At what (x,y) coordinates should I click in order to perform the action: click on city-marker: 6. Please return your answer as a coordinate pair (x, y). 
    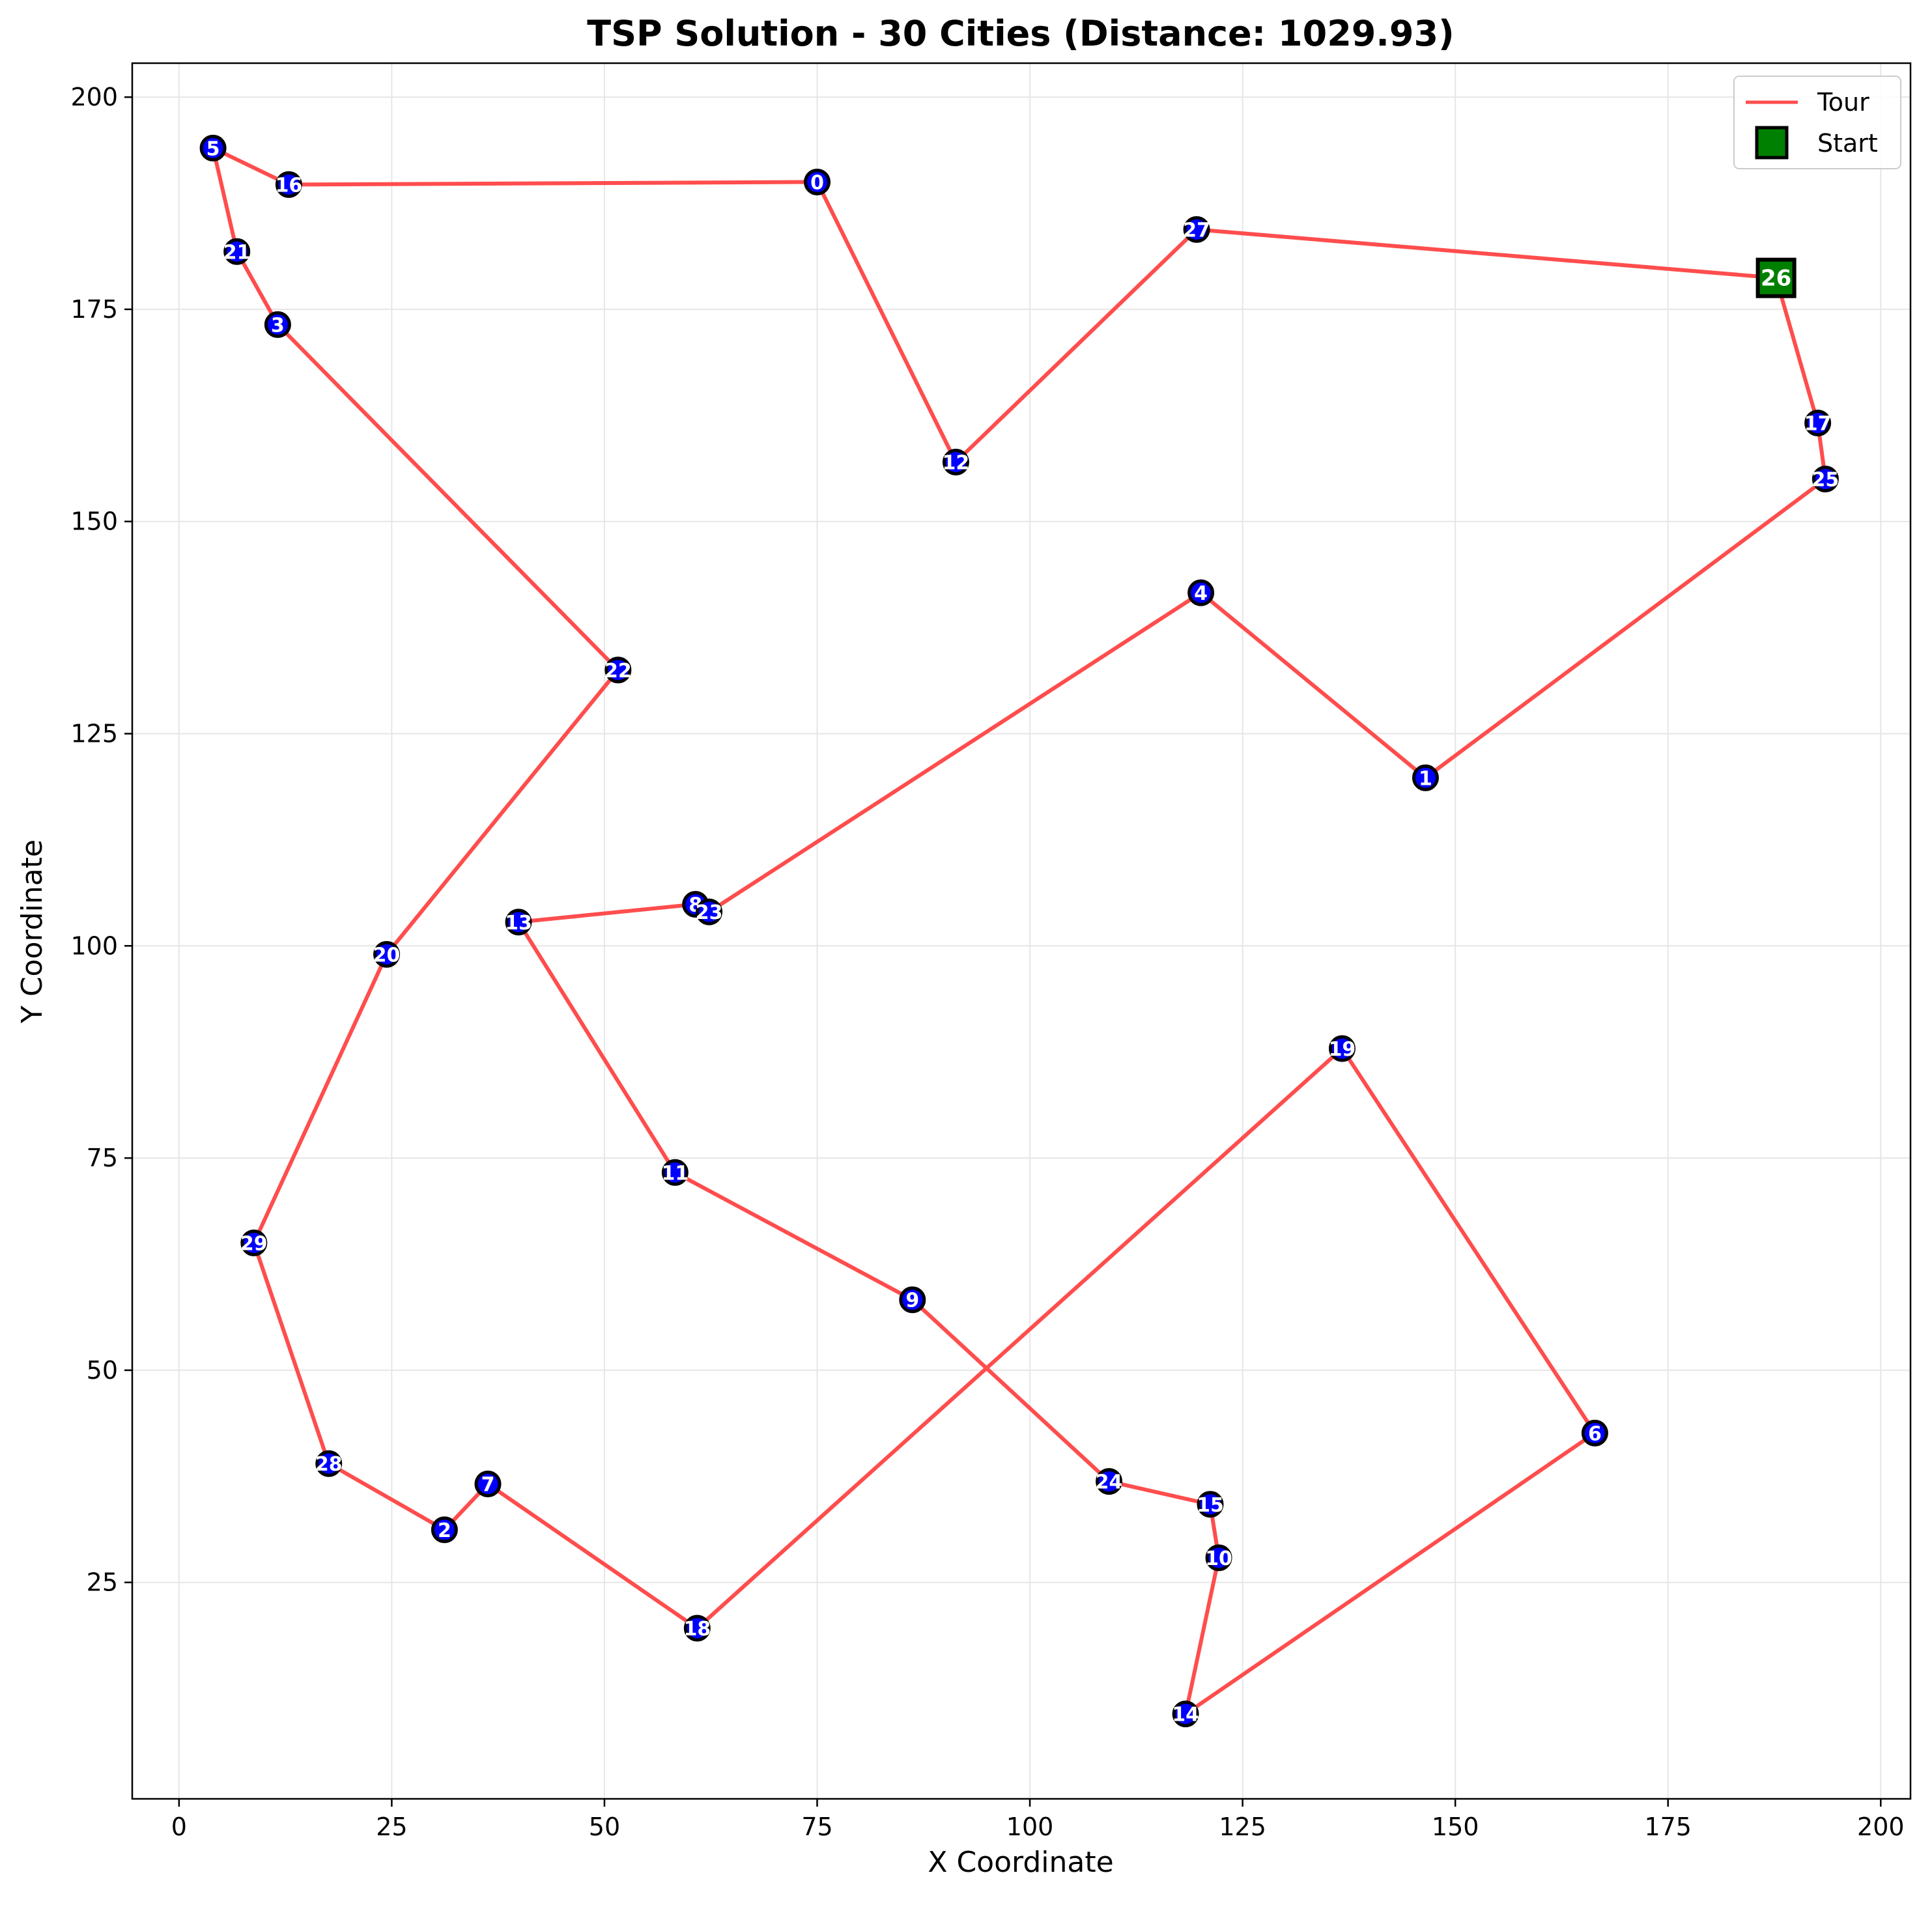
    Looking at the image, I should click on (1594, 1432).